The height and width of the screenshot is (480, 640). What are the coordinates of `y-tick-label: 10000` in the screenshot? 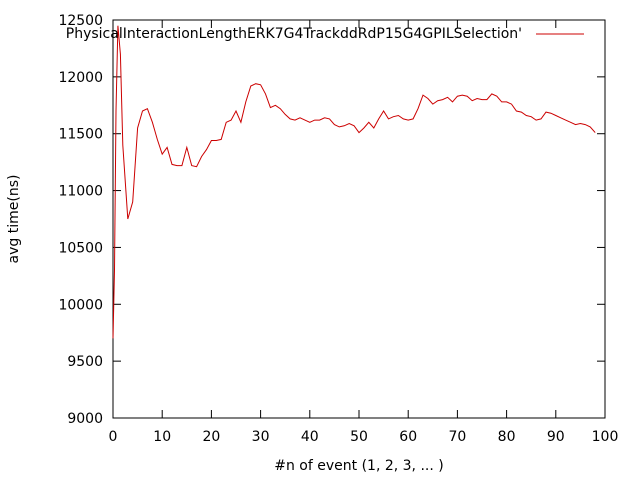 It's located at (80, 305).